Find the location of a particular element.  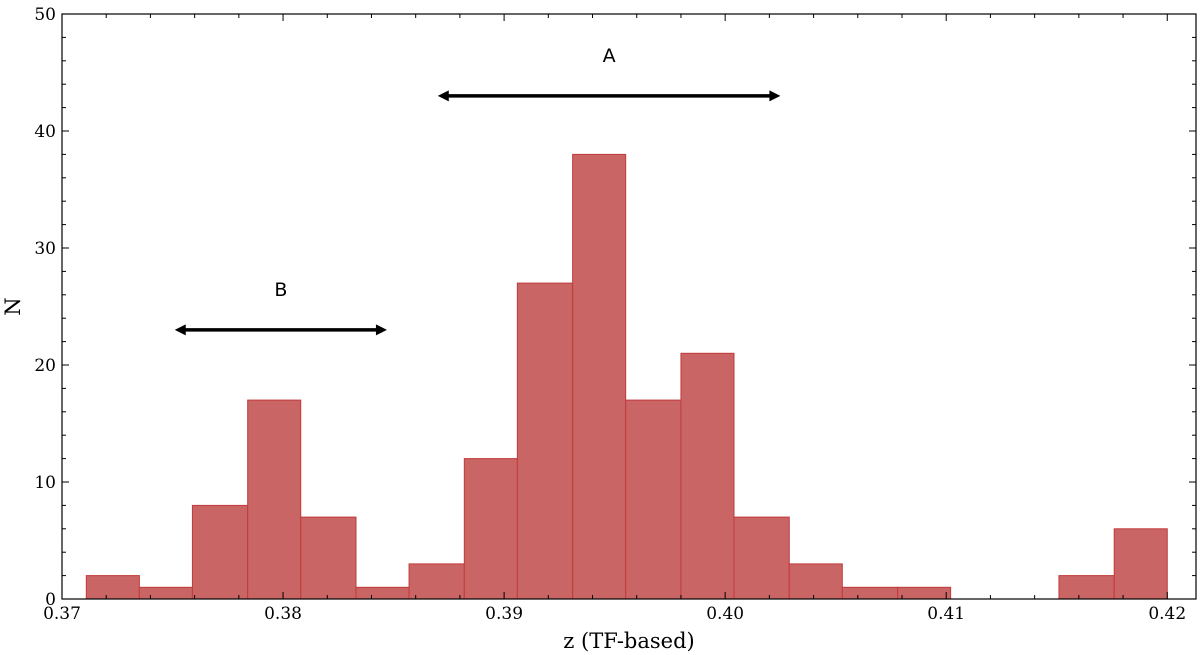

range-arrowhead-left-a is located at coordinates (443, 96).